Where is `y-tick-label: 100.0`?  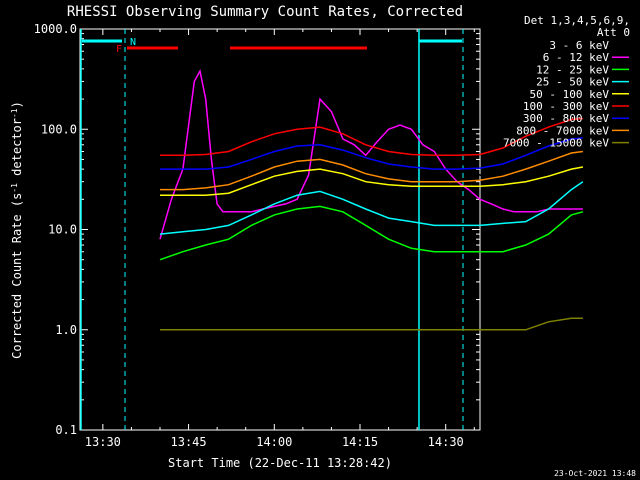 y-tick-label: 100.0 is located at coordinates (59, 129).